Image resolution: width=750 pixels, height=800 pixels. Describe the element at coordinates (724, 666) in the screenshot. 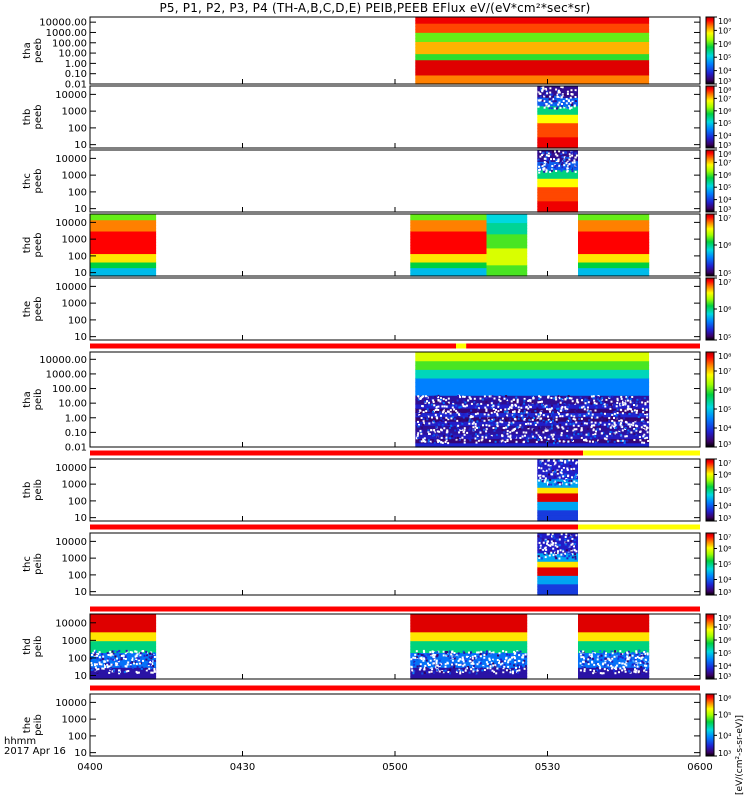

I see `colorbar-tick-label: 10⁴` at that location.